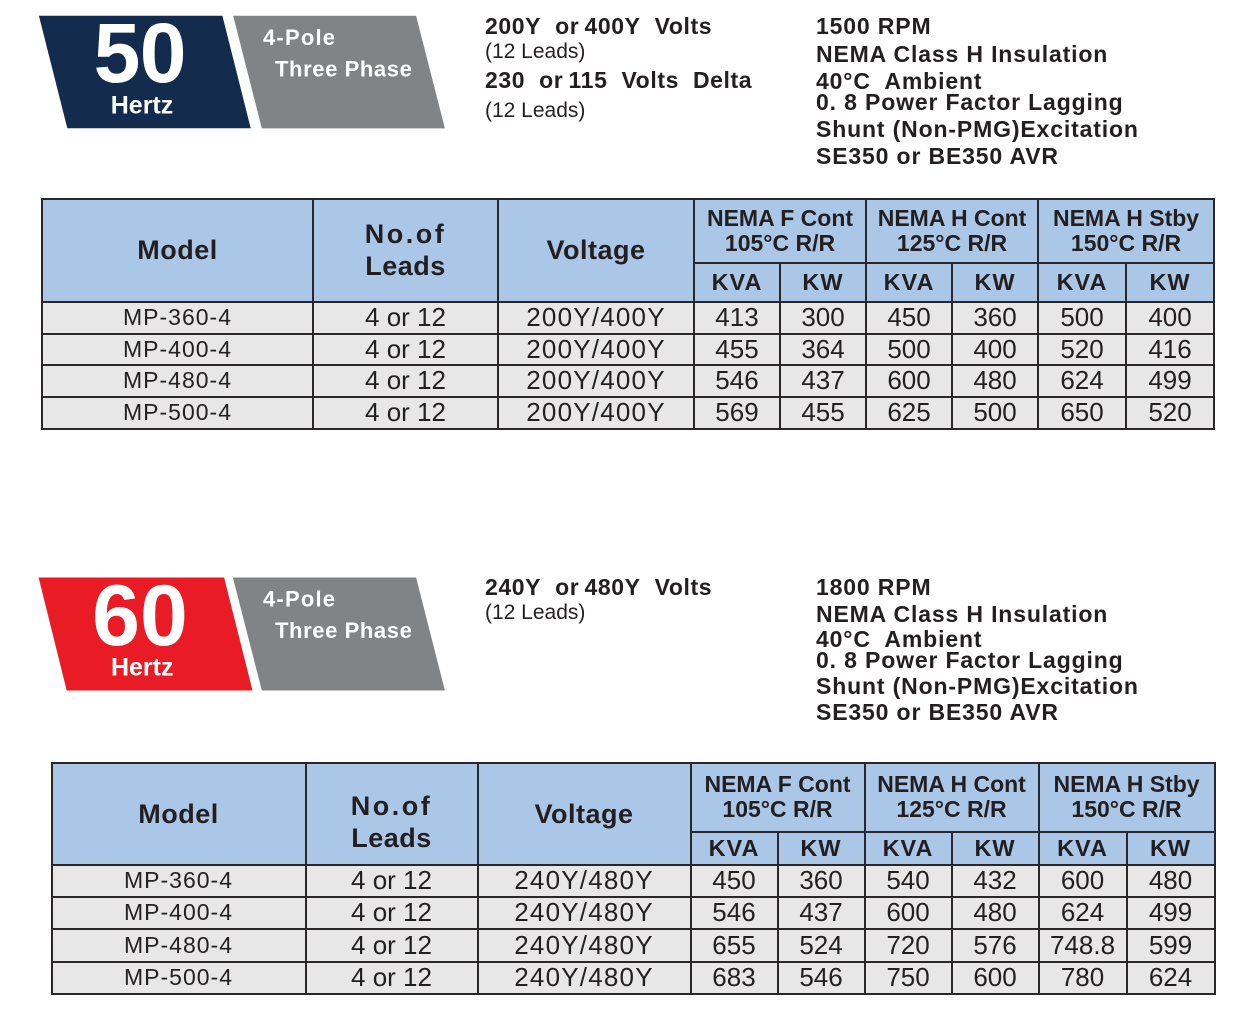 Image resolution: width=1237 pixels, height=1021 pixels. I want to click on svg-text: 60, so click(140, 616).